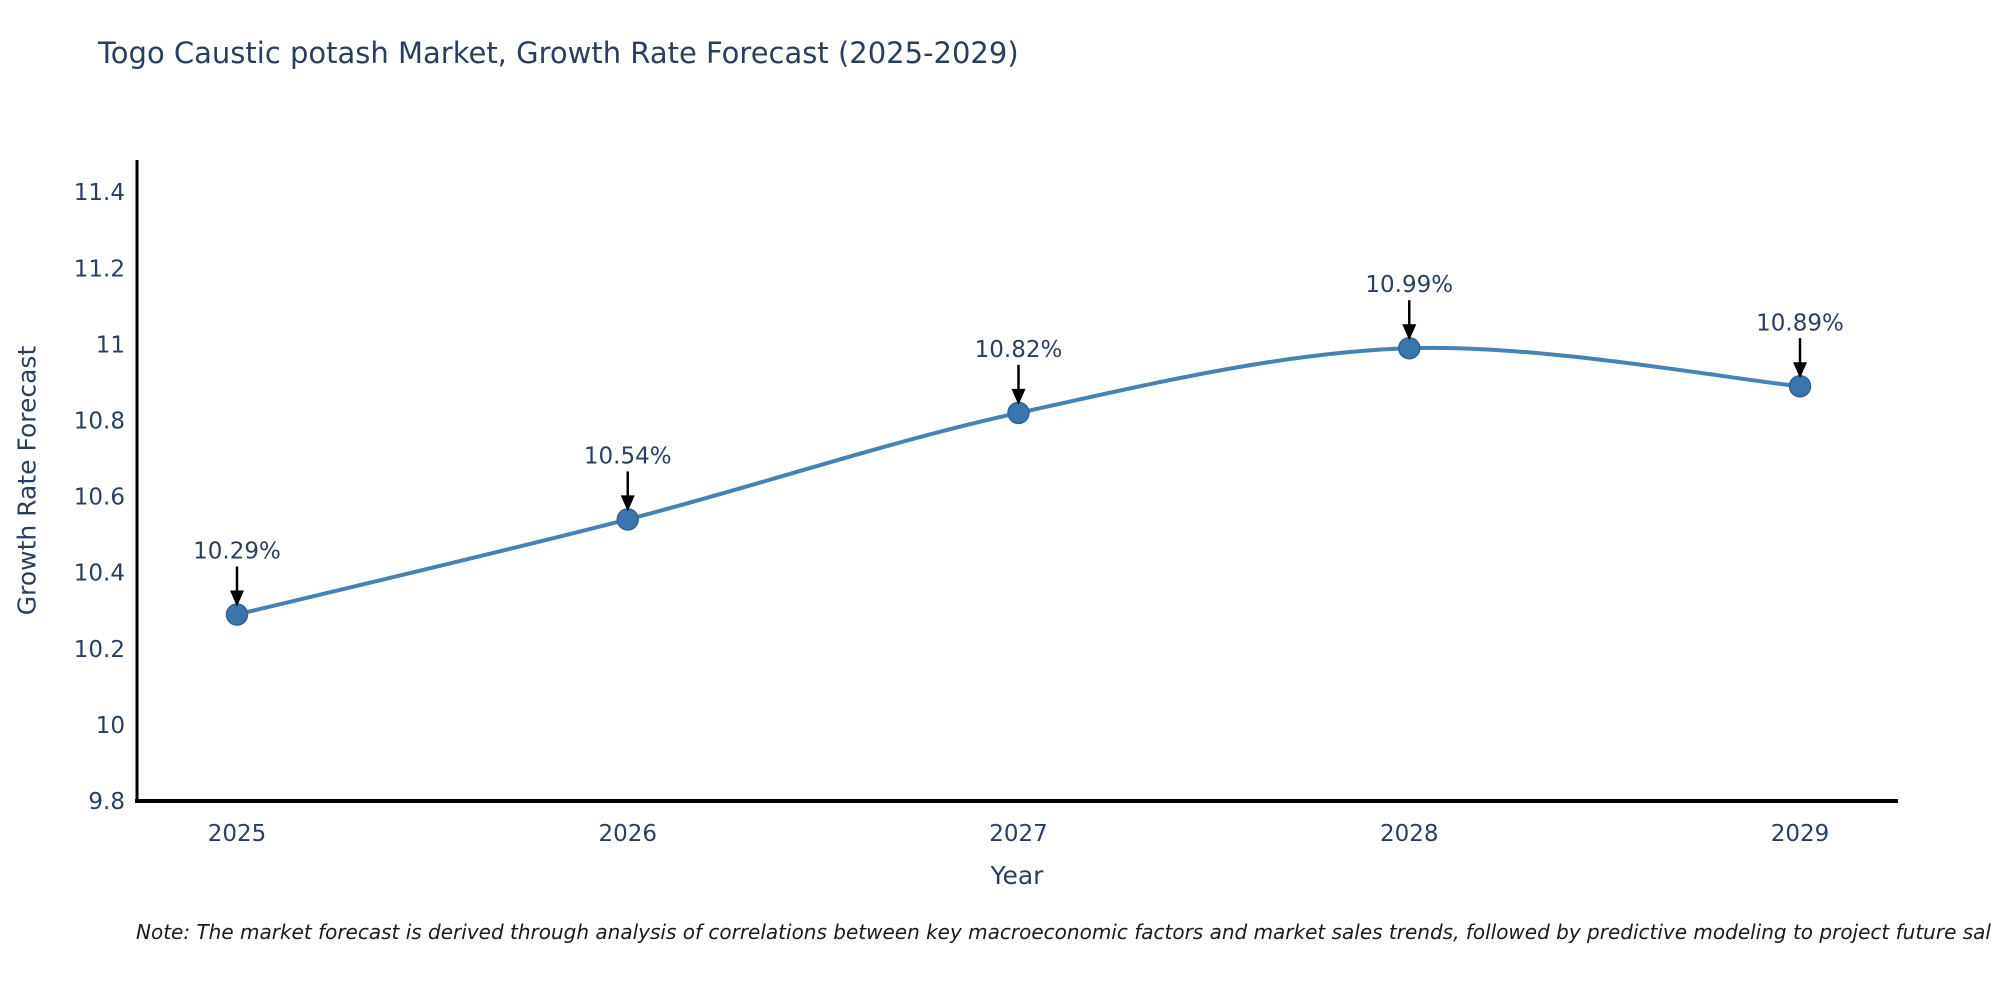 Image resolution: width=2000 pixels, height=1000 pixels. Describe the element at coordinates (1019, 350) in the screenshot. I see `annotation-label: 10.82%` at that location.